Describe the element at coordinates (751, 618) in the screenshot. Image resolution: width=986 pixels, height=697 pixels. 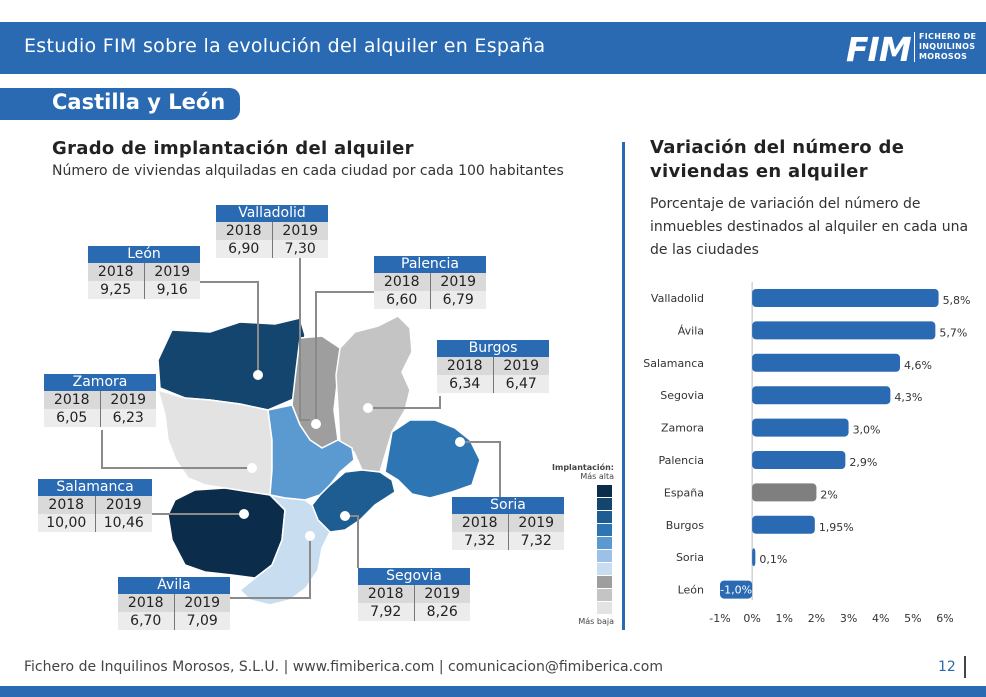
I see `x-tick-label: 0%` at that location.